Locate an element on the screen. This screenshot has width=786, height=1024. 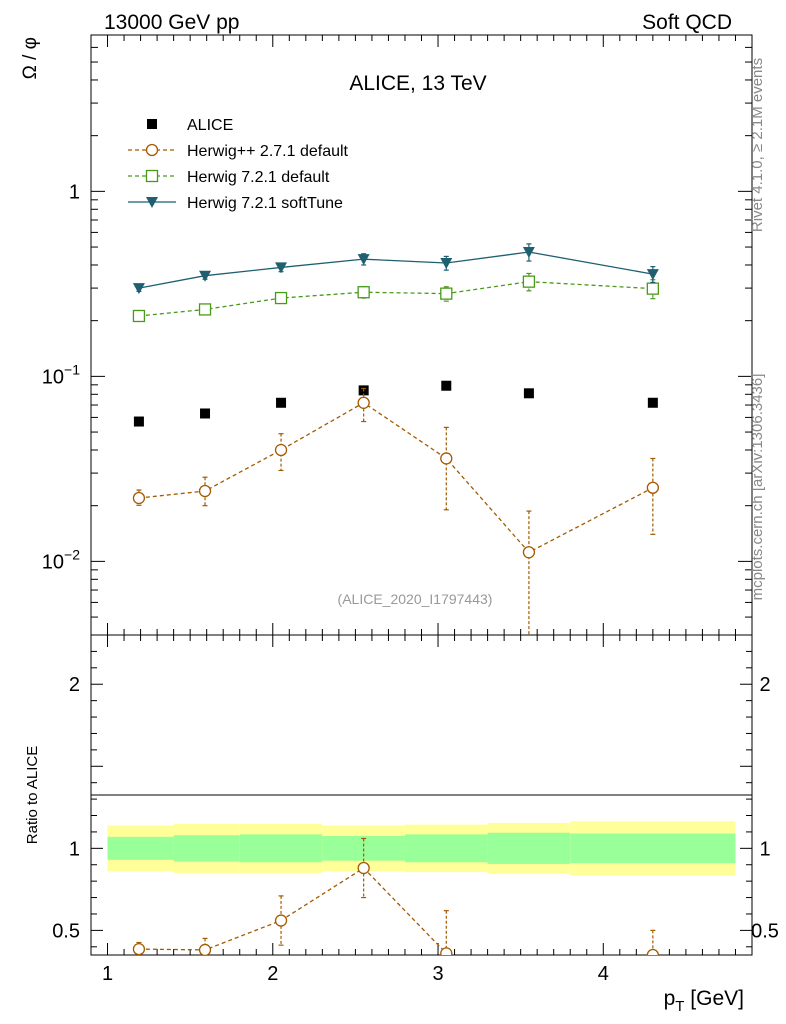
ratio-axis-label: Ratio to ALICE is located at coordinates (32, 795).